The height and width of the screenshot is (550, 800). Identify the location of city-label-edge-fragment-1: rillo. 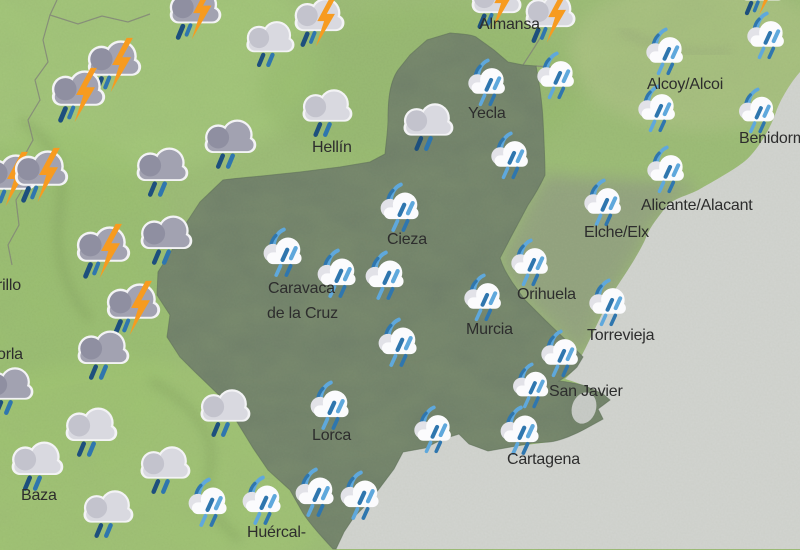
(10, 285).